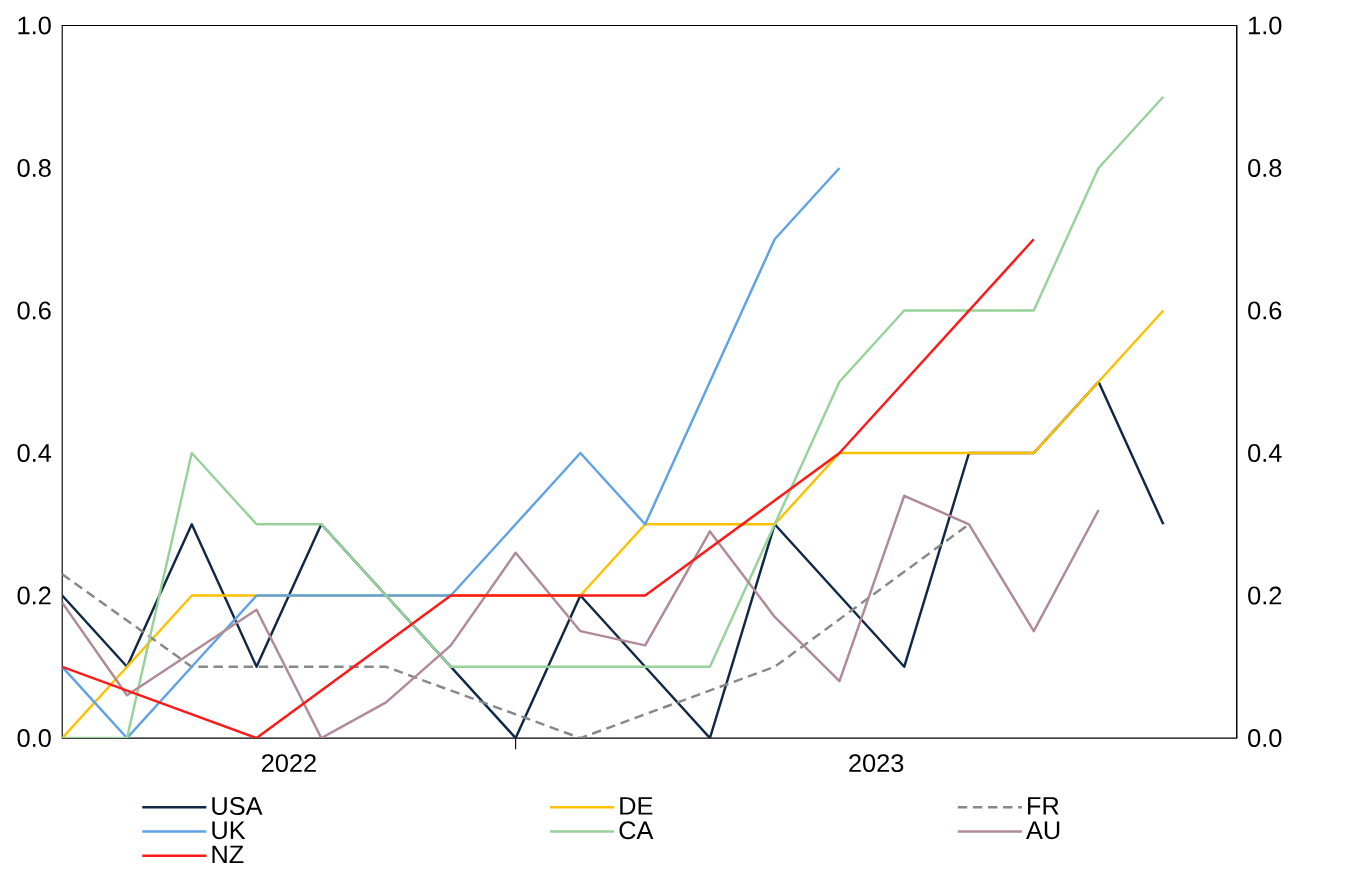 The height and width of the screenshot is (888, 1370). I want to click on legend-label: CA, so click(636, 830).